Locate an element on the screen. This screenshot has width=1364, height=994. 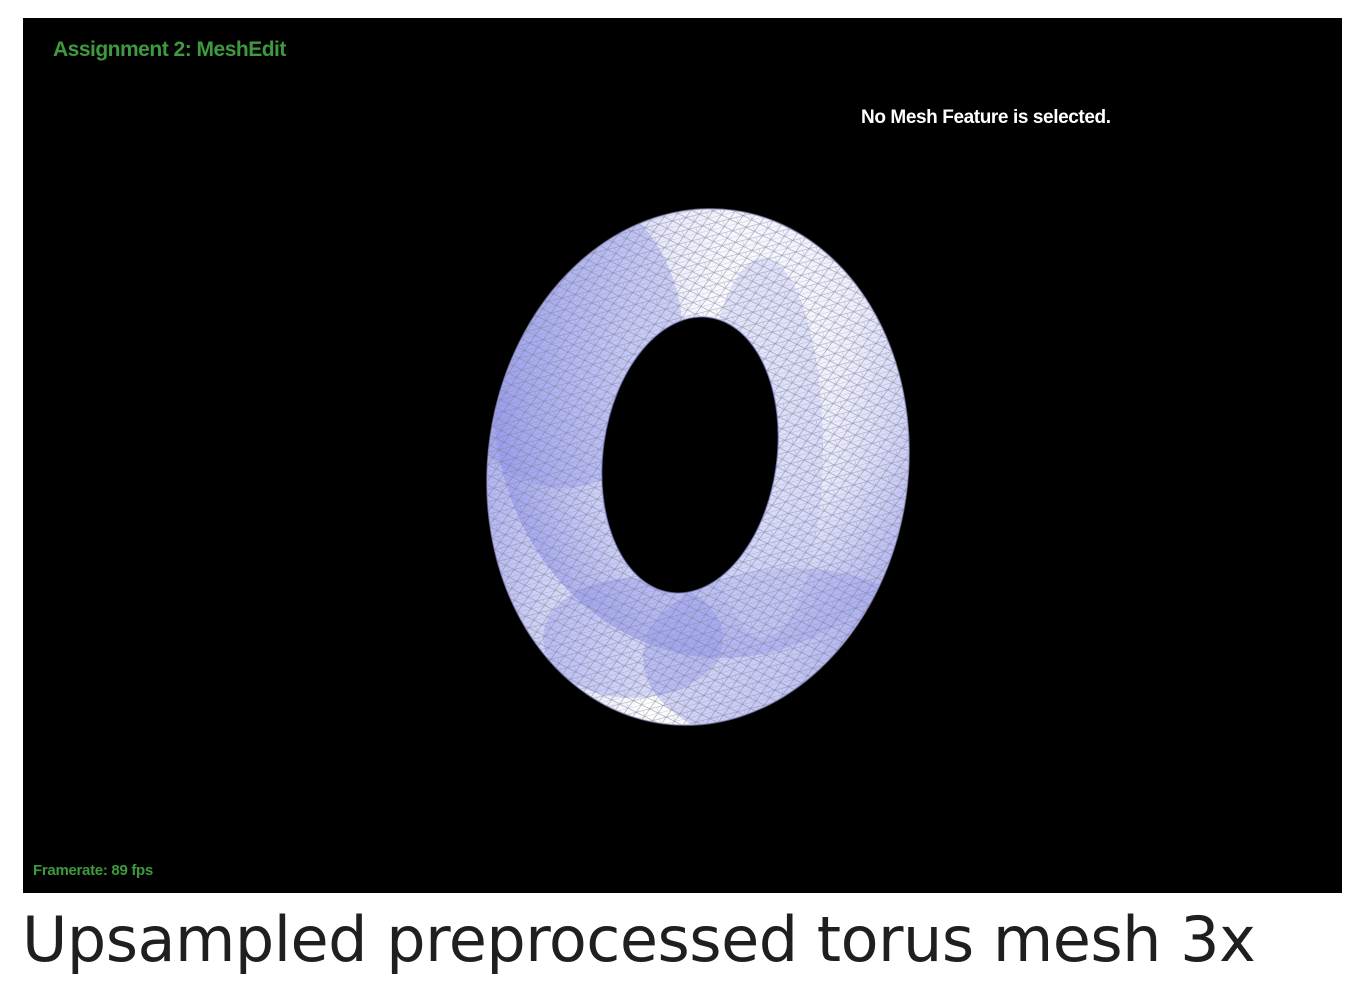
app-title: Assignment 2: MeshEdit is located at coordinates (169, 49).